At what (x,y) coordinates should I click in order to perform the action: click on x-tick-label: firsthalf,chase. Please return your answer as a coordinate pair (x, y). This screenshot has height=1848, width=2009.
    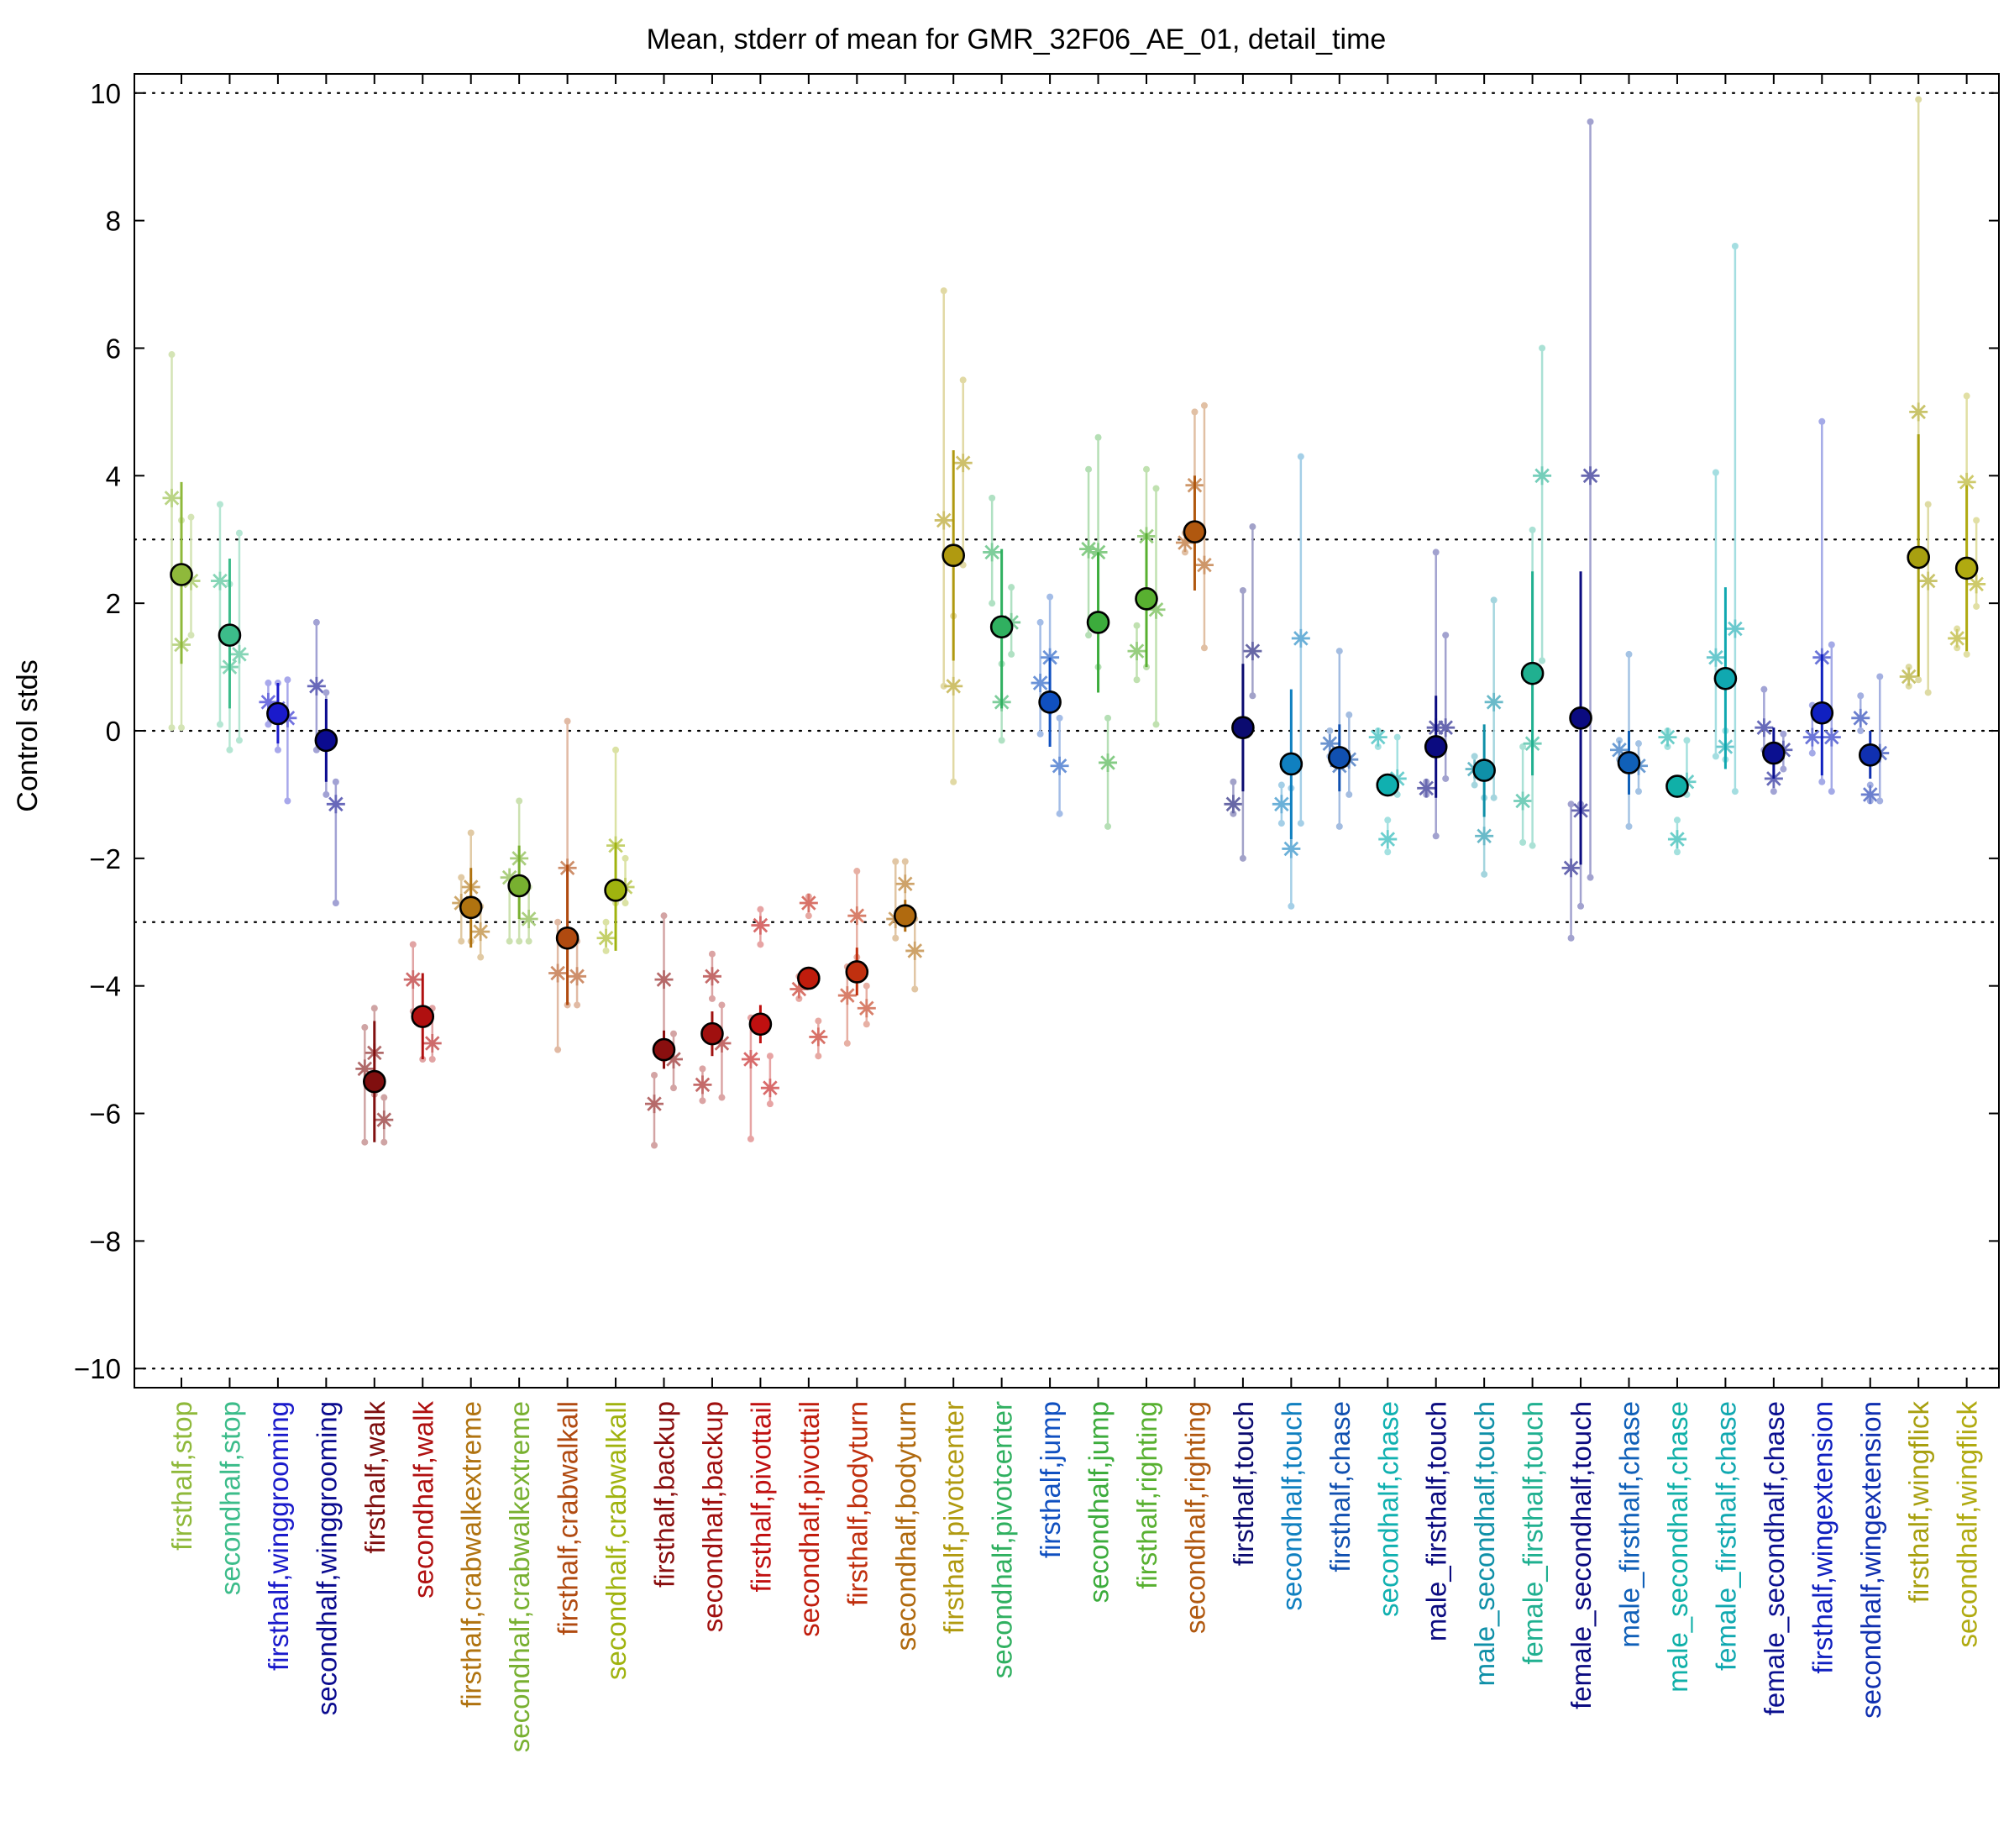
    Looking at the image, I should click on (1340, 1486).